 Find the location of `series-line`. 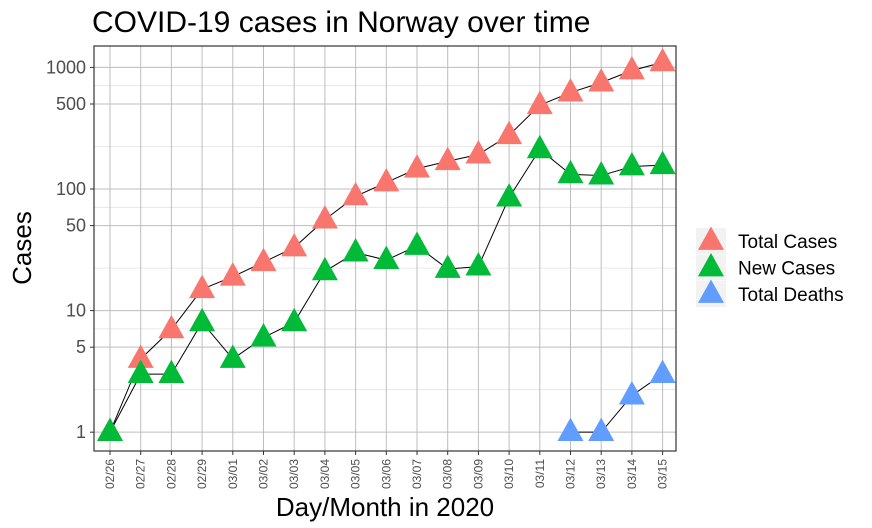

series-line is located at coordinates (616, 403).